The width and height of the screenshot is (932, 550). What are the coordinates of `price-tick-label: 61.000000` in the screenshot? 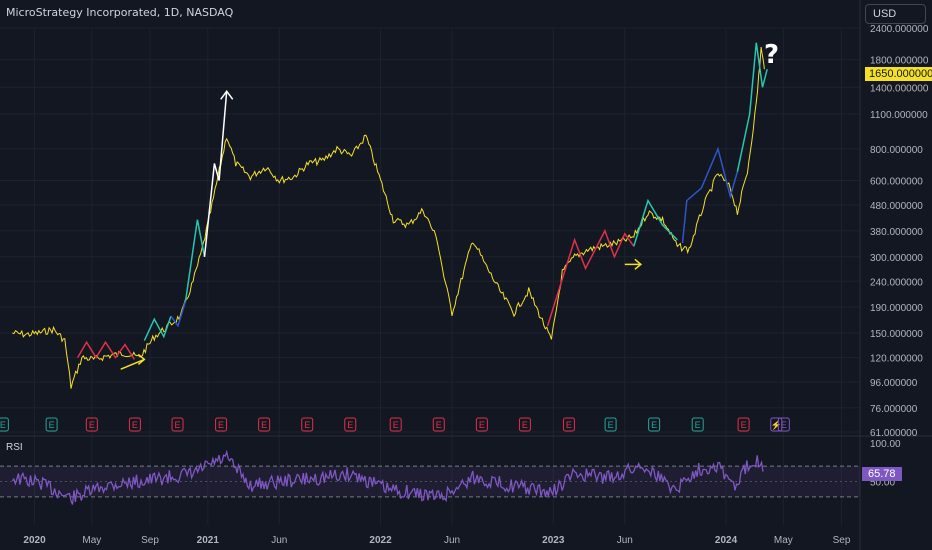 It's located at (894, 433).